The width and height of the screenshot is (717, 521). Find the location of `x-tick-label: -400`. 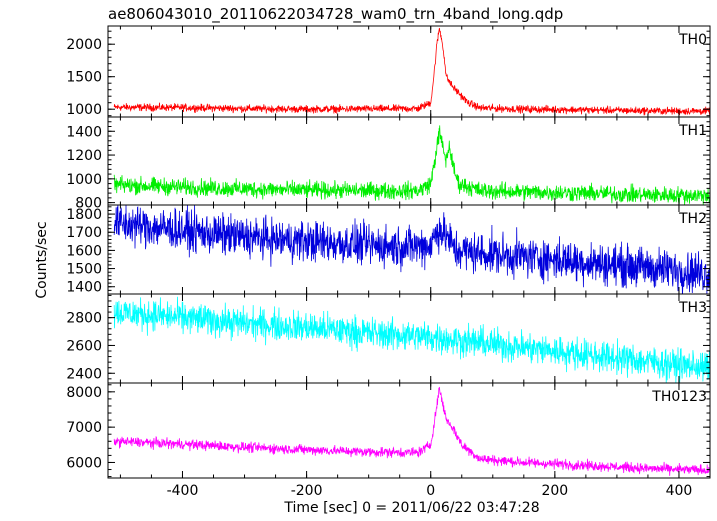

x-tick-label: -400 is located at coordinates (183, 491).